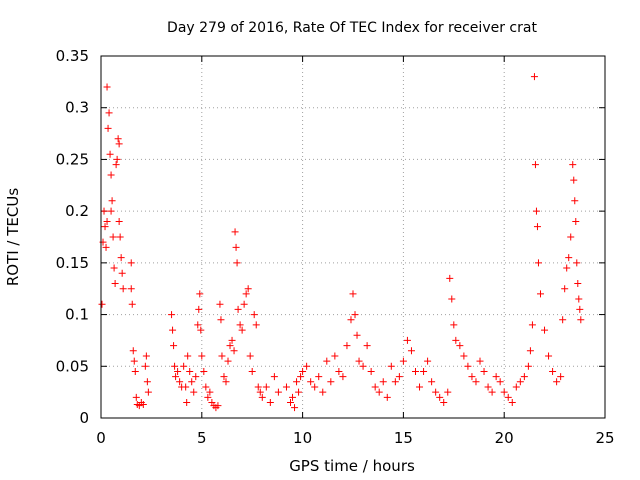 Image resolution: width=640 pixels, height=480 pixels. I want to click on y-tick-label: 0.15, so click(72, 263).